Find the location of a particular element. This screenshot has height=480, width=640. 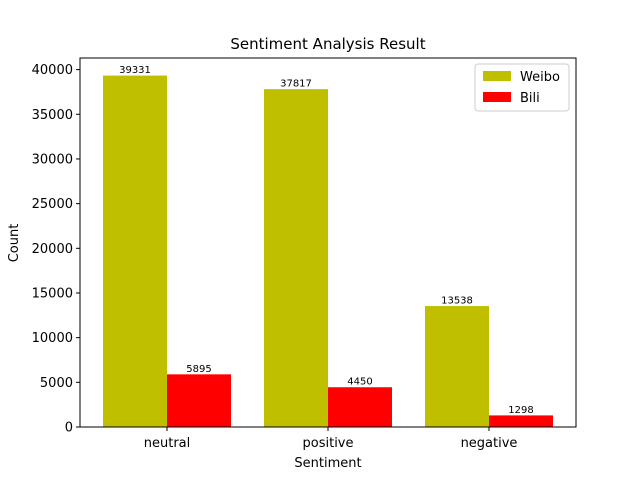

y-tick-label: 15000 is located at coordinates (52, 293).